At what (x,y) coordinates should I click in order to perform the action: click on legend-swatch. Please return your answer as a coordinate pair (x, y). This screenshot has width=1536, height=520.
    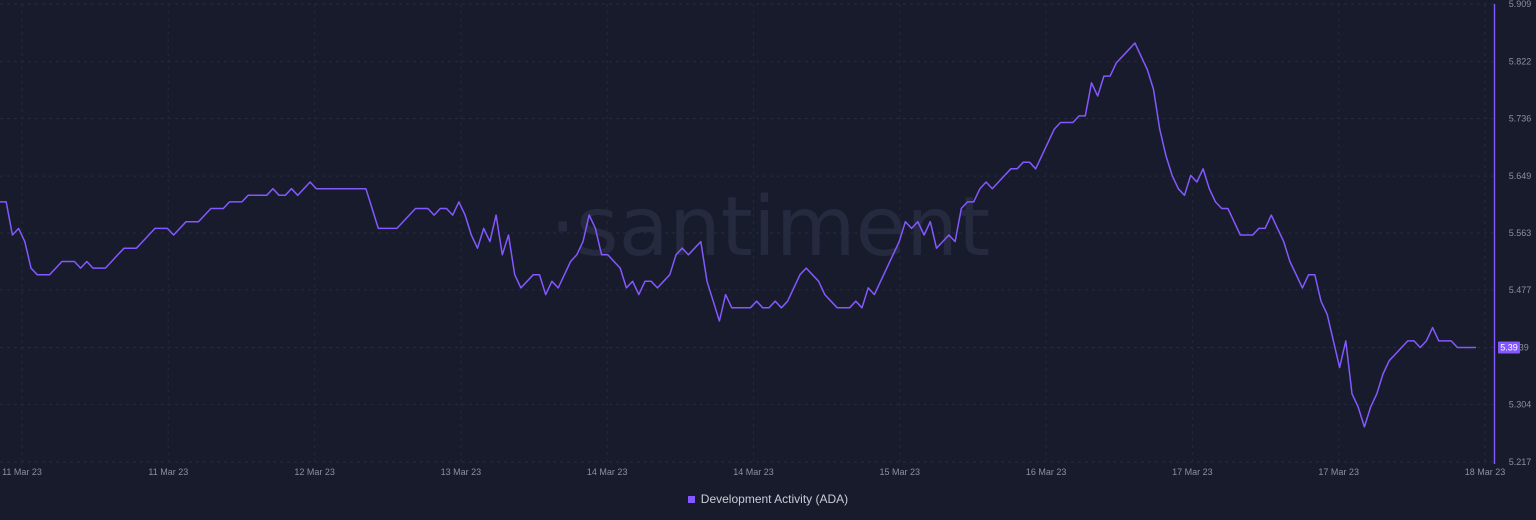
    Looking at the image, I should click on (691, 499).